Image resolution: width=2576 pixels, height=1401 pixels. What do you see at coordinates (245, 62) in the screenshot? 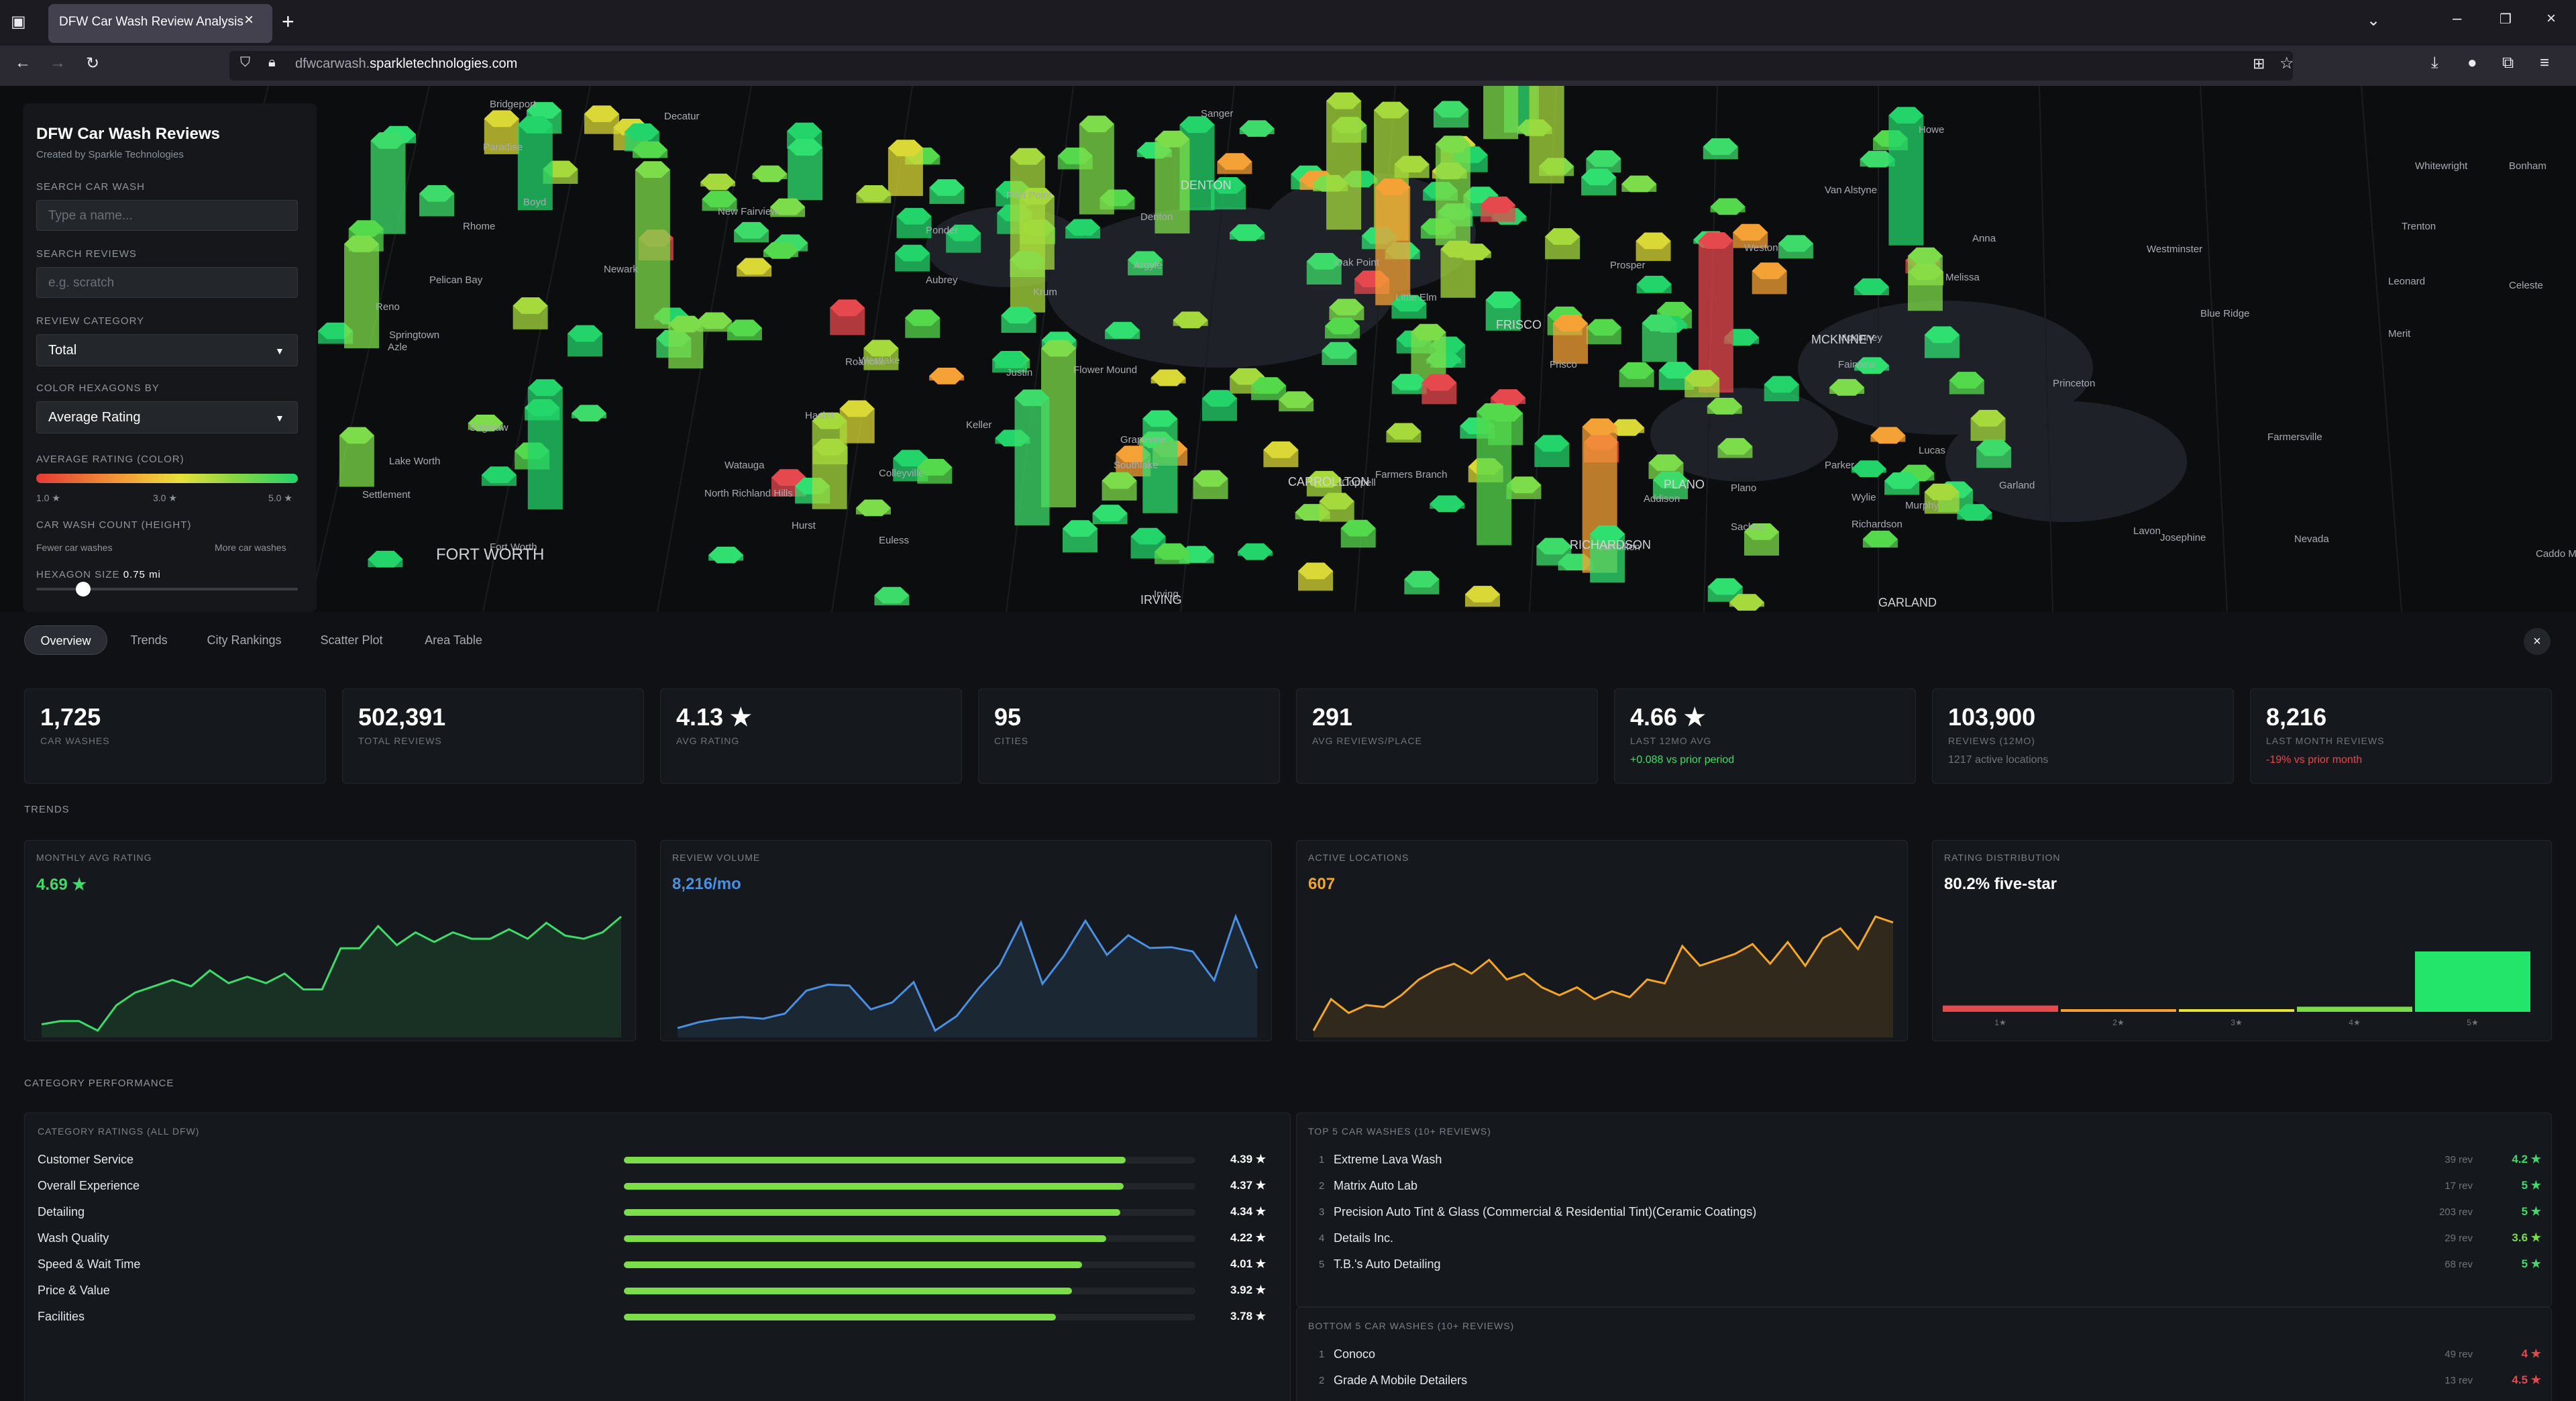
I see `shield-icon: ⛉` at bounding box center [245, 62].